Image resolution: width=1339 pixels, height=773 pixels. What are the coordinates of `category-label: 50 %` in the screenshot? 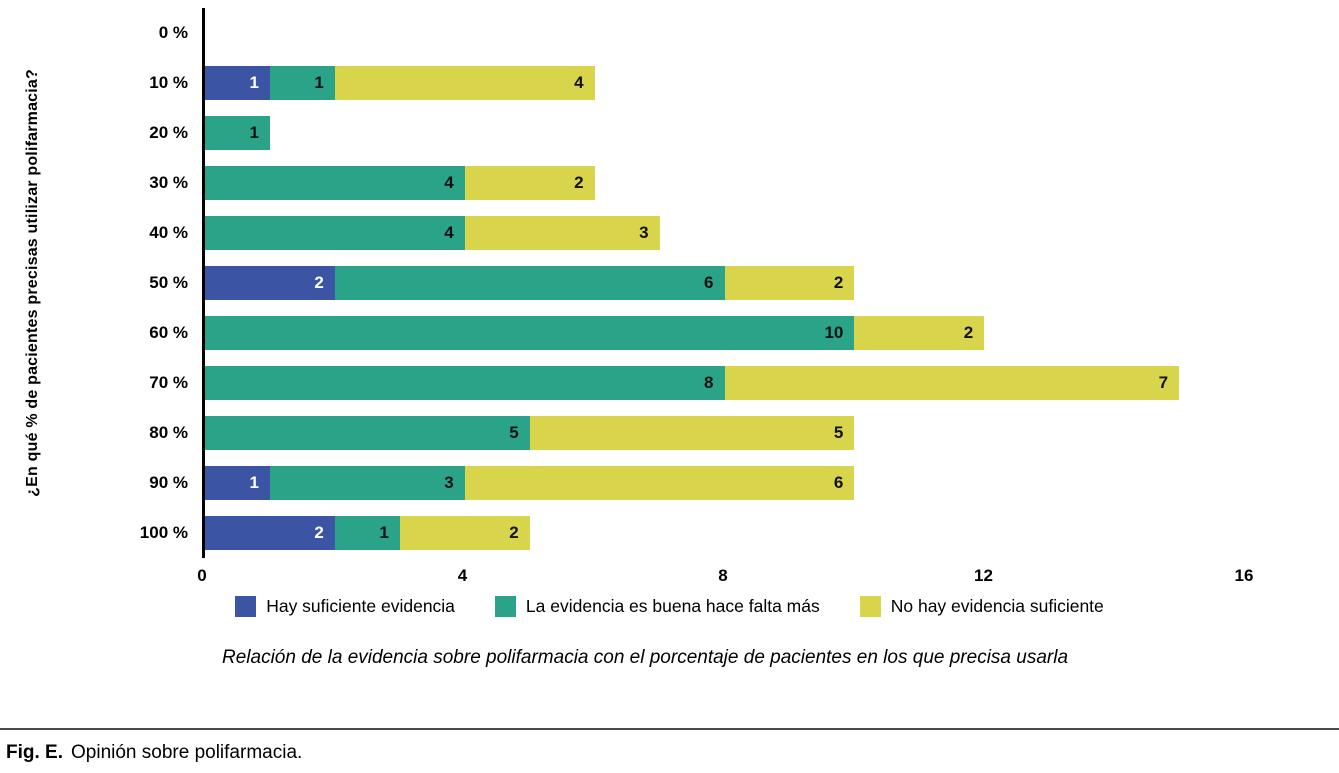 It's located at (168, 282).